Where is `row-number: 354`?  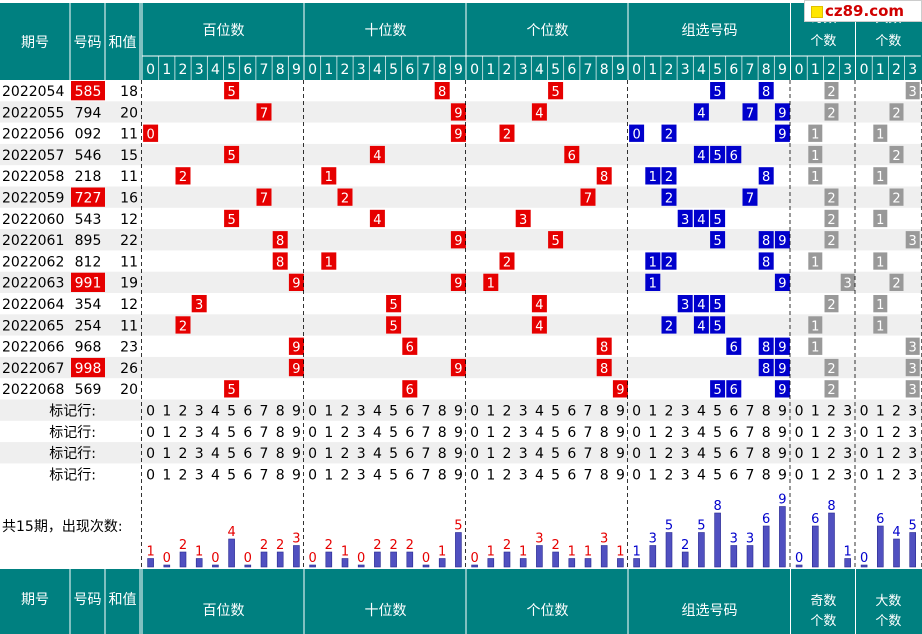
row-number: 354 is located at coordinates (88, 305).